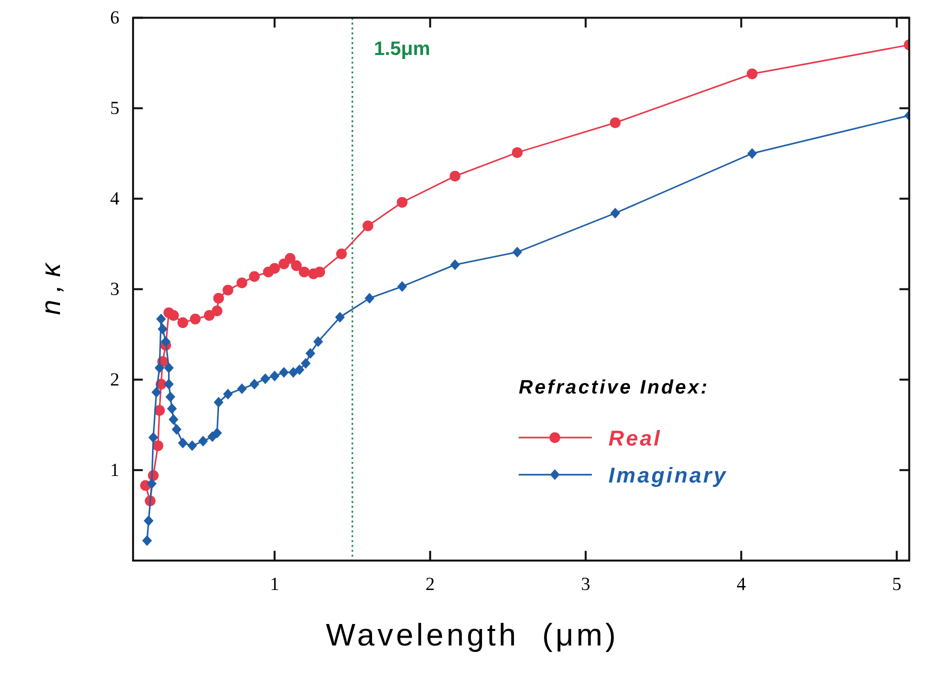  Describe the element at coordinates (115, 109) in the screenshot. I see `y-tick-label: 5` at that location.